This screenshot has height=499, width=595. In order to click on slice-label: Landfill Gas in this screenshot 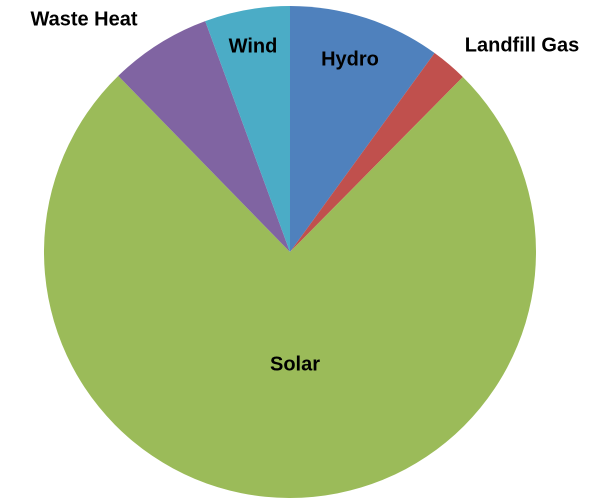, I will do `click(522, 45)`.